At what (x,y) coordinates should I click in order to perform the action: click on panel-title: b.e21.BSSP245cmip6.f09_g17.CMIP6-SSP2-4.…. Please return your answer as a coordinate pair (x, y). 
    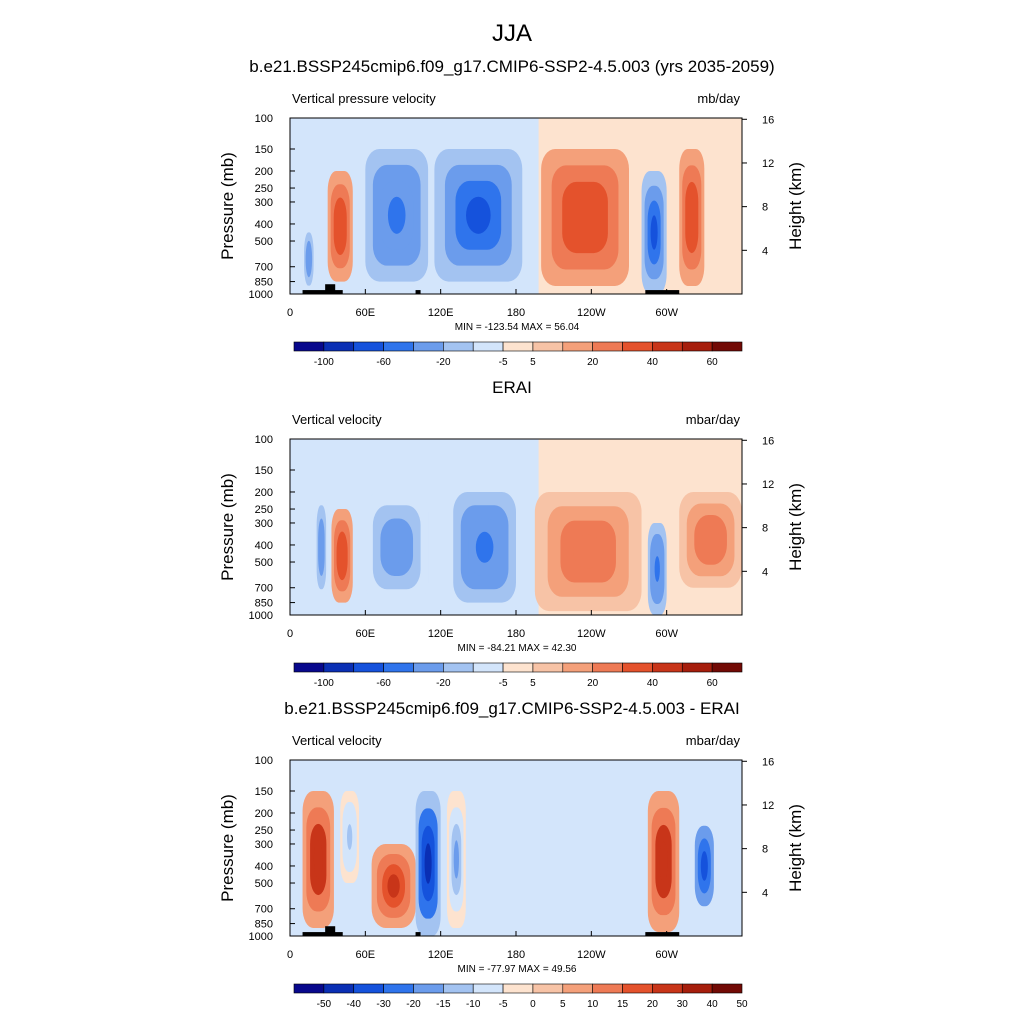
    Looking at the image, I should click on (511, 66).